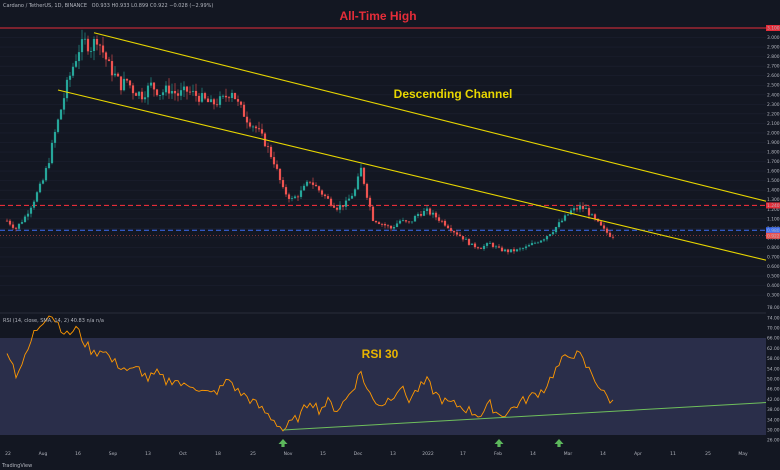  Describe the element at coordinates (773, 257) in the screenshot. I see `price-tick-label: 0.700` at that location.